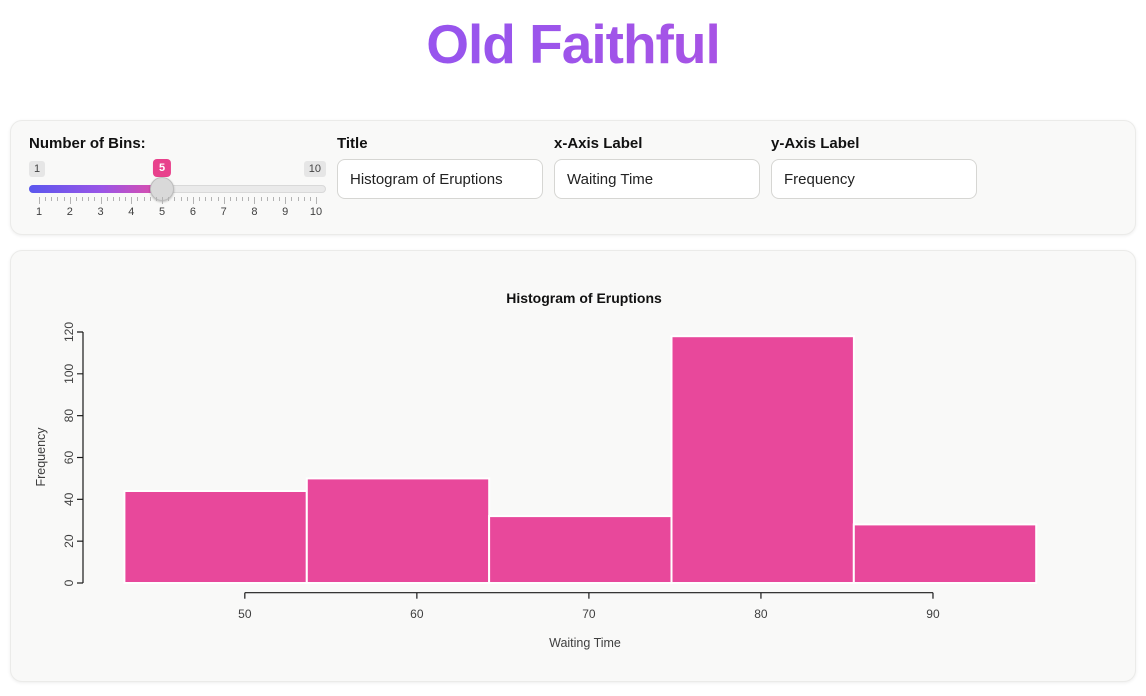 The image size is (1146, 696). I want to click on y-tick-label: 40, so click(69, 499).